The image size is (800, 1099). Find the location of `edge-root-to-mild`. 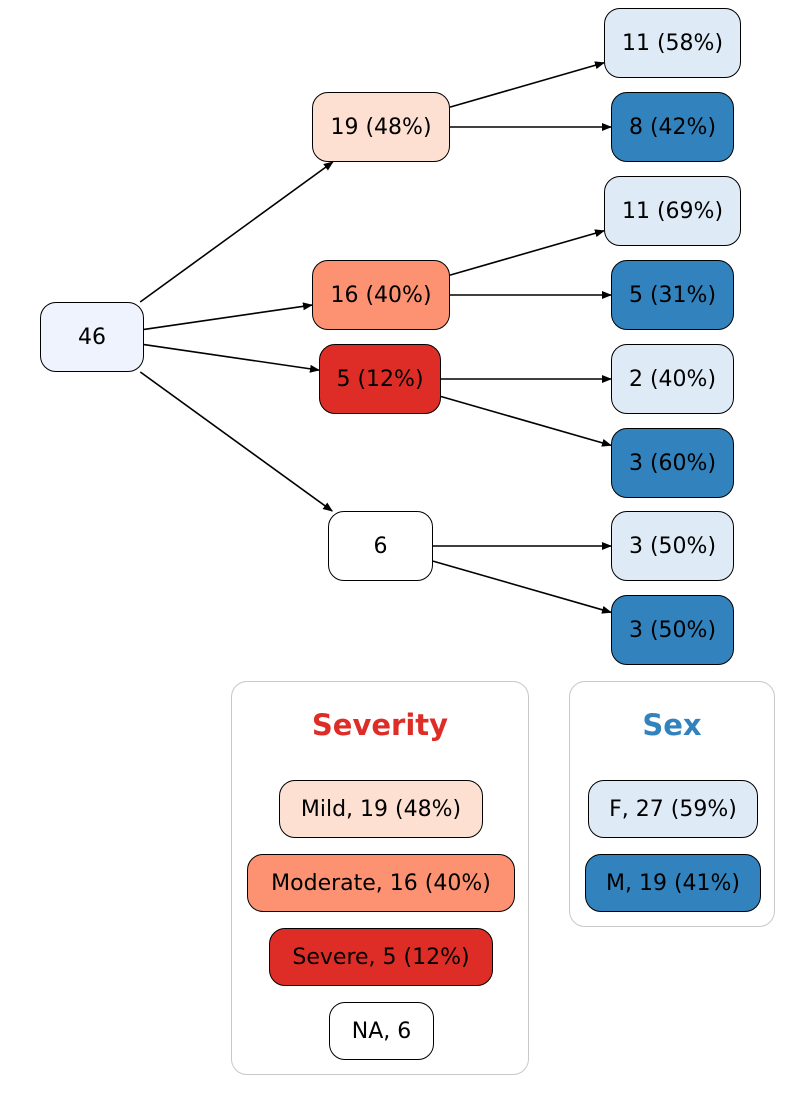

edge-root-to-mild is located at coordinates (236, 232).